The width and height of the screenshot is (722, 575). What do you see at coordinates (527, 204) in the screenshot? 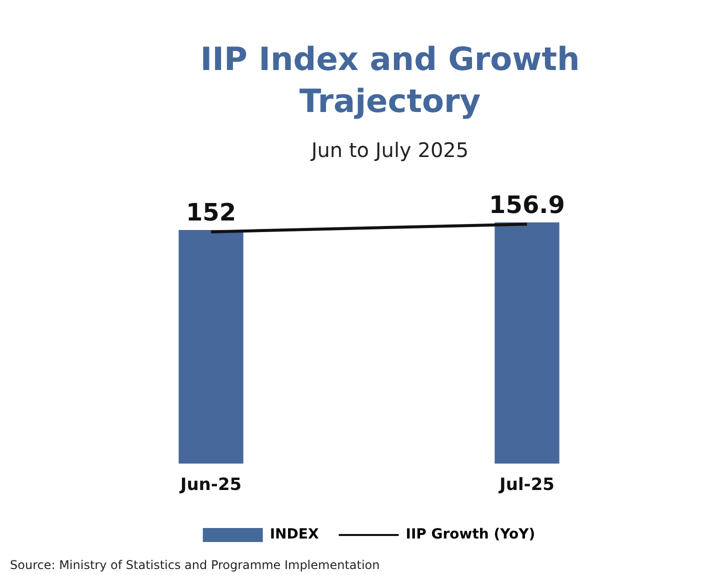
I see `data-label: 156.9` at bounding box center [527, 204].